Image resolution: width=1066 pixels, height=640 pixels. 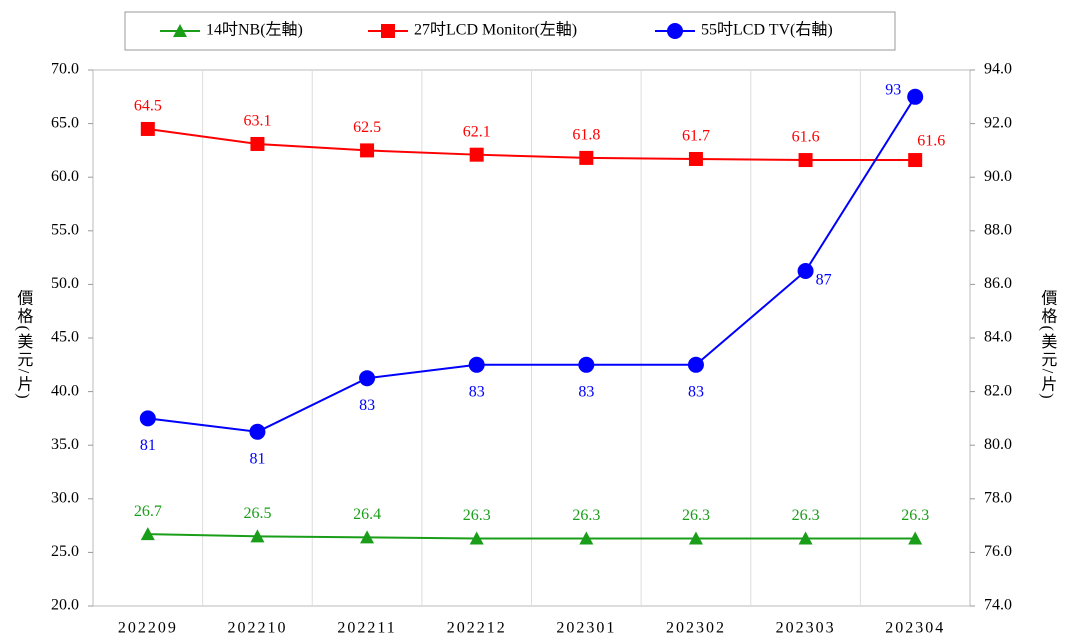 I want to click on data-label: 62.5, so click(x=367, y=127).